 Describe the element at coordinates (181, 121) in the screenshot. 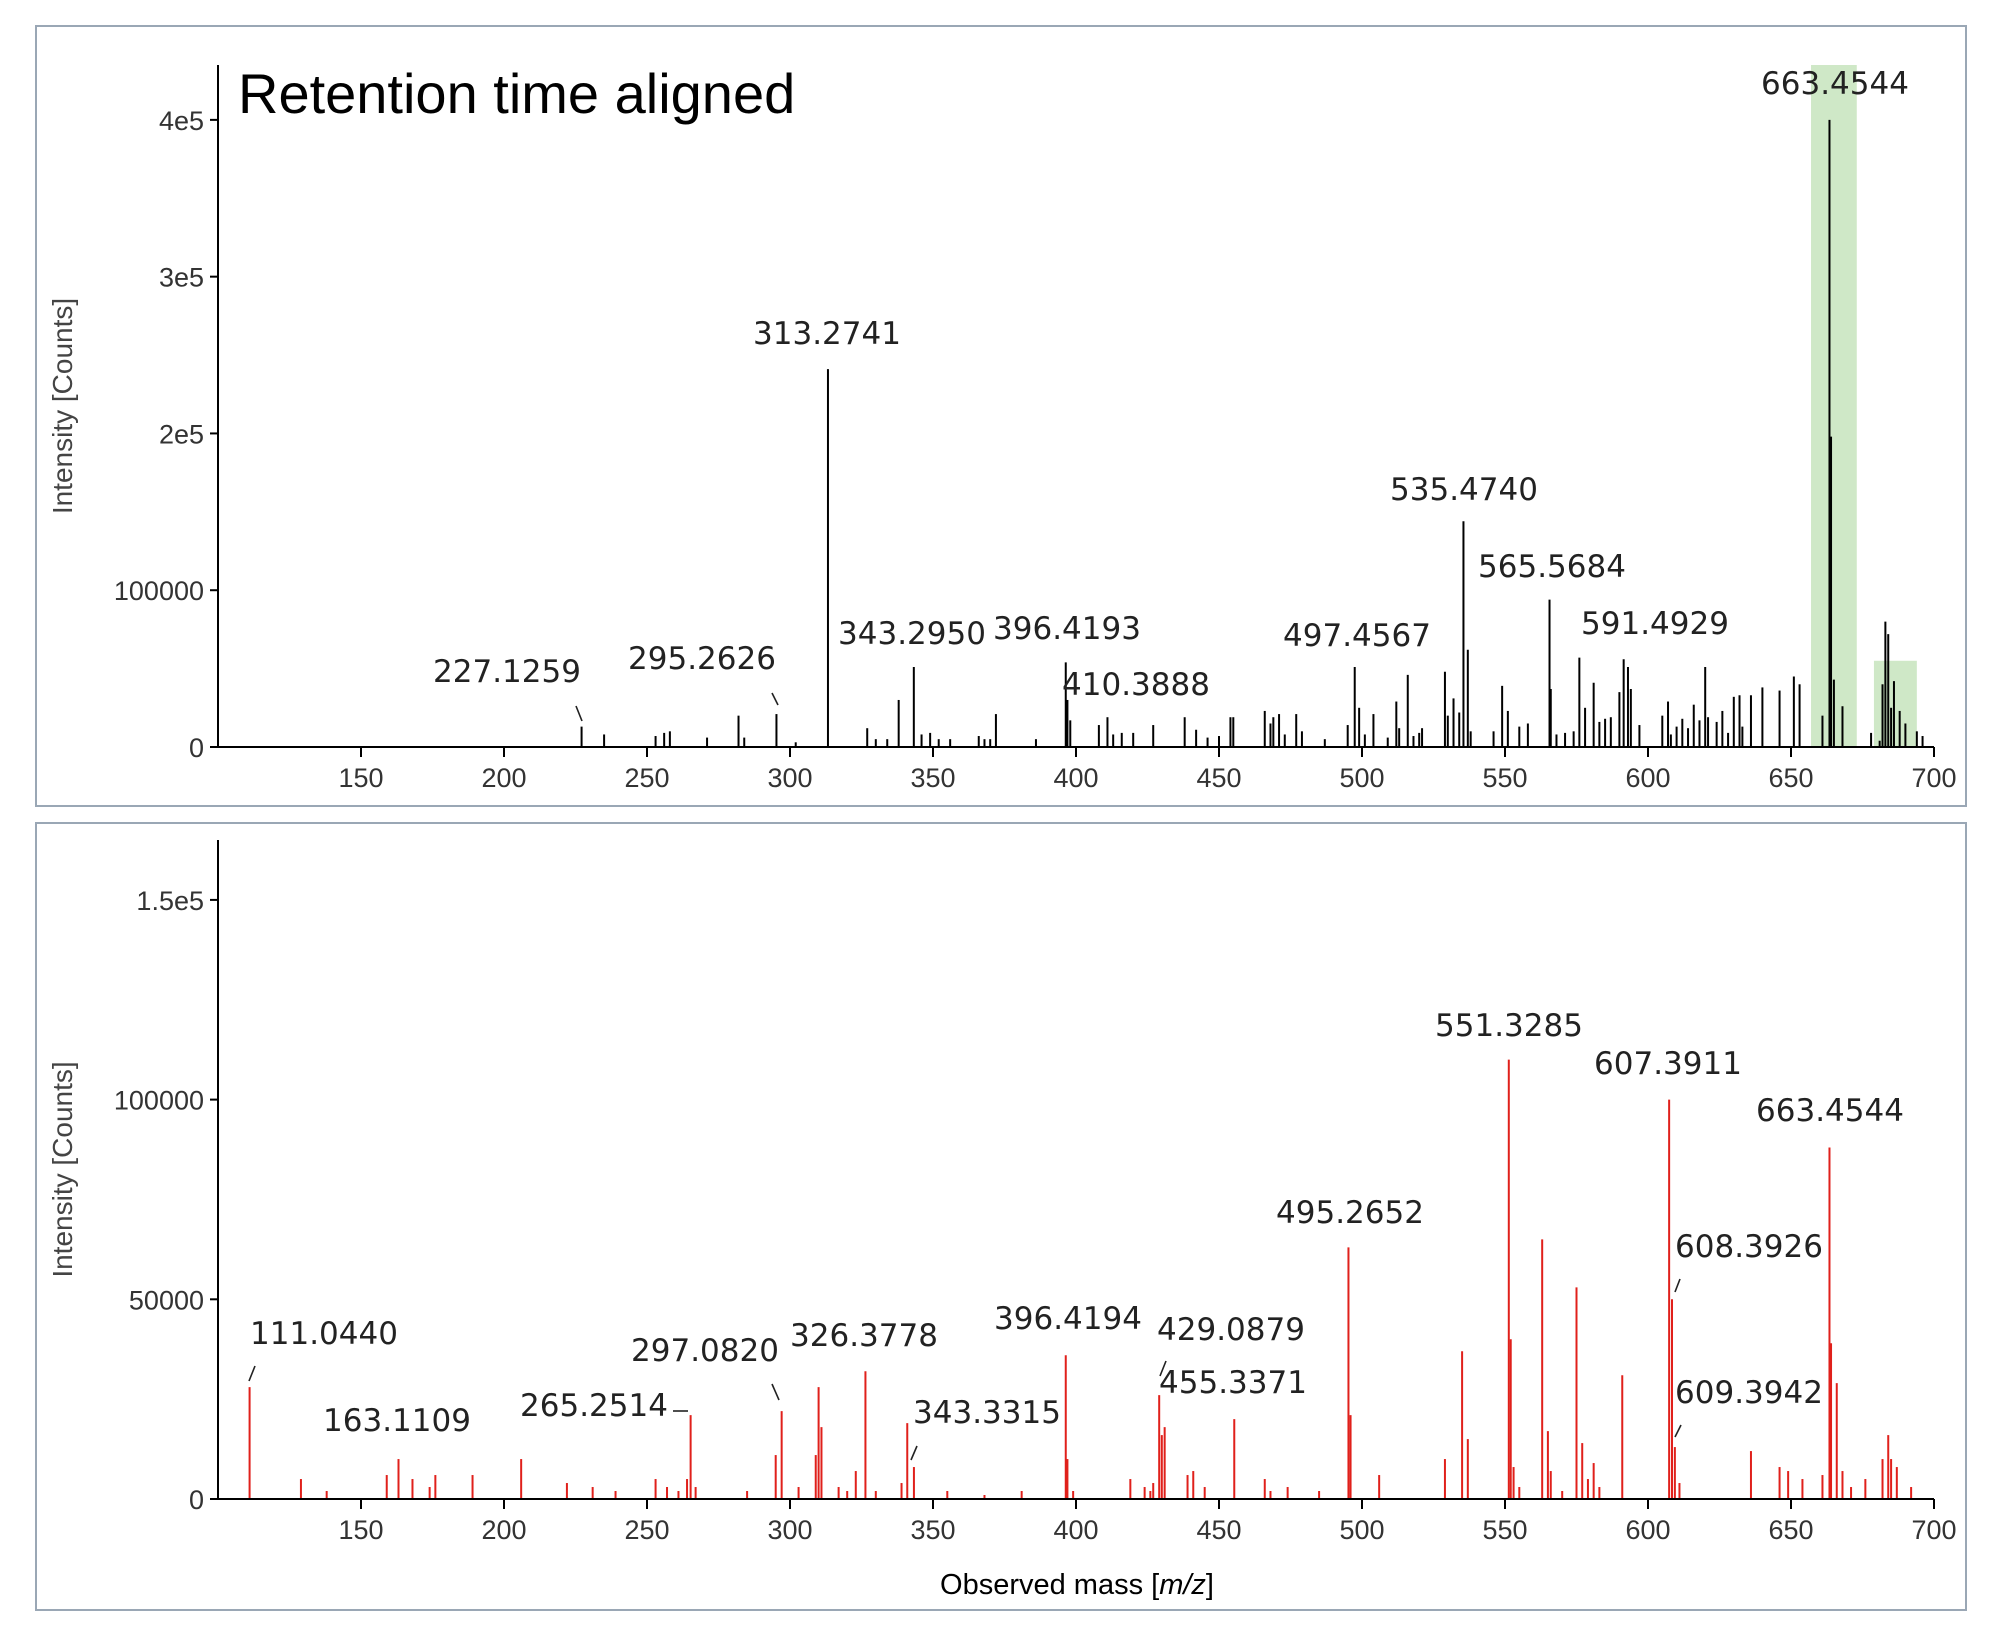

I see `y-tick-label-400000: 4e5` at that location.